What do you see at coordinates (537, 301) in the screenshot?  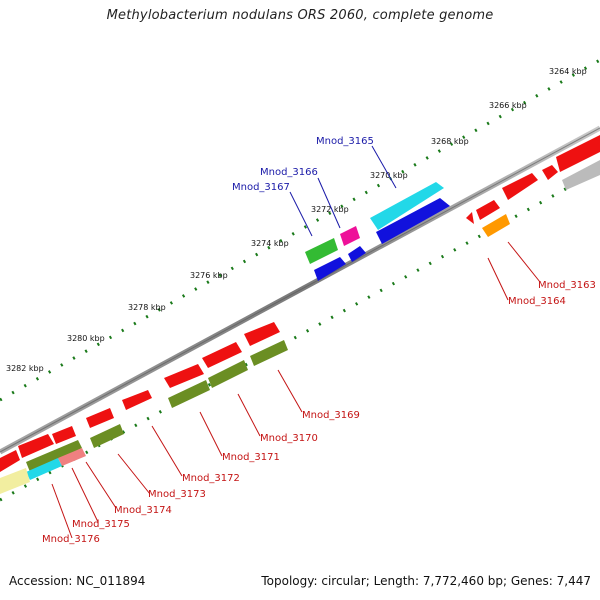 I see `gene-label: Mnod_3164` at bounding box center [537, 301].